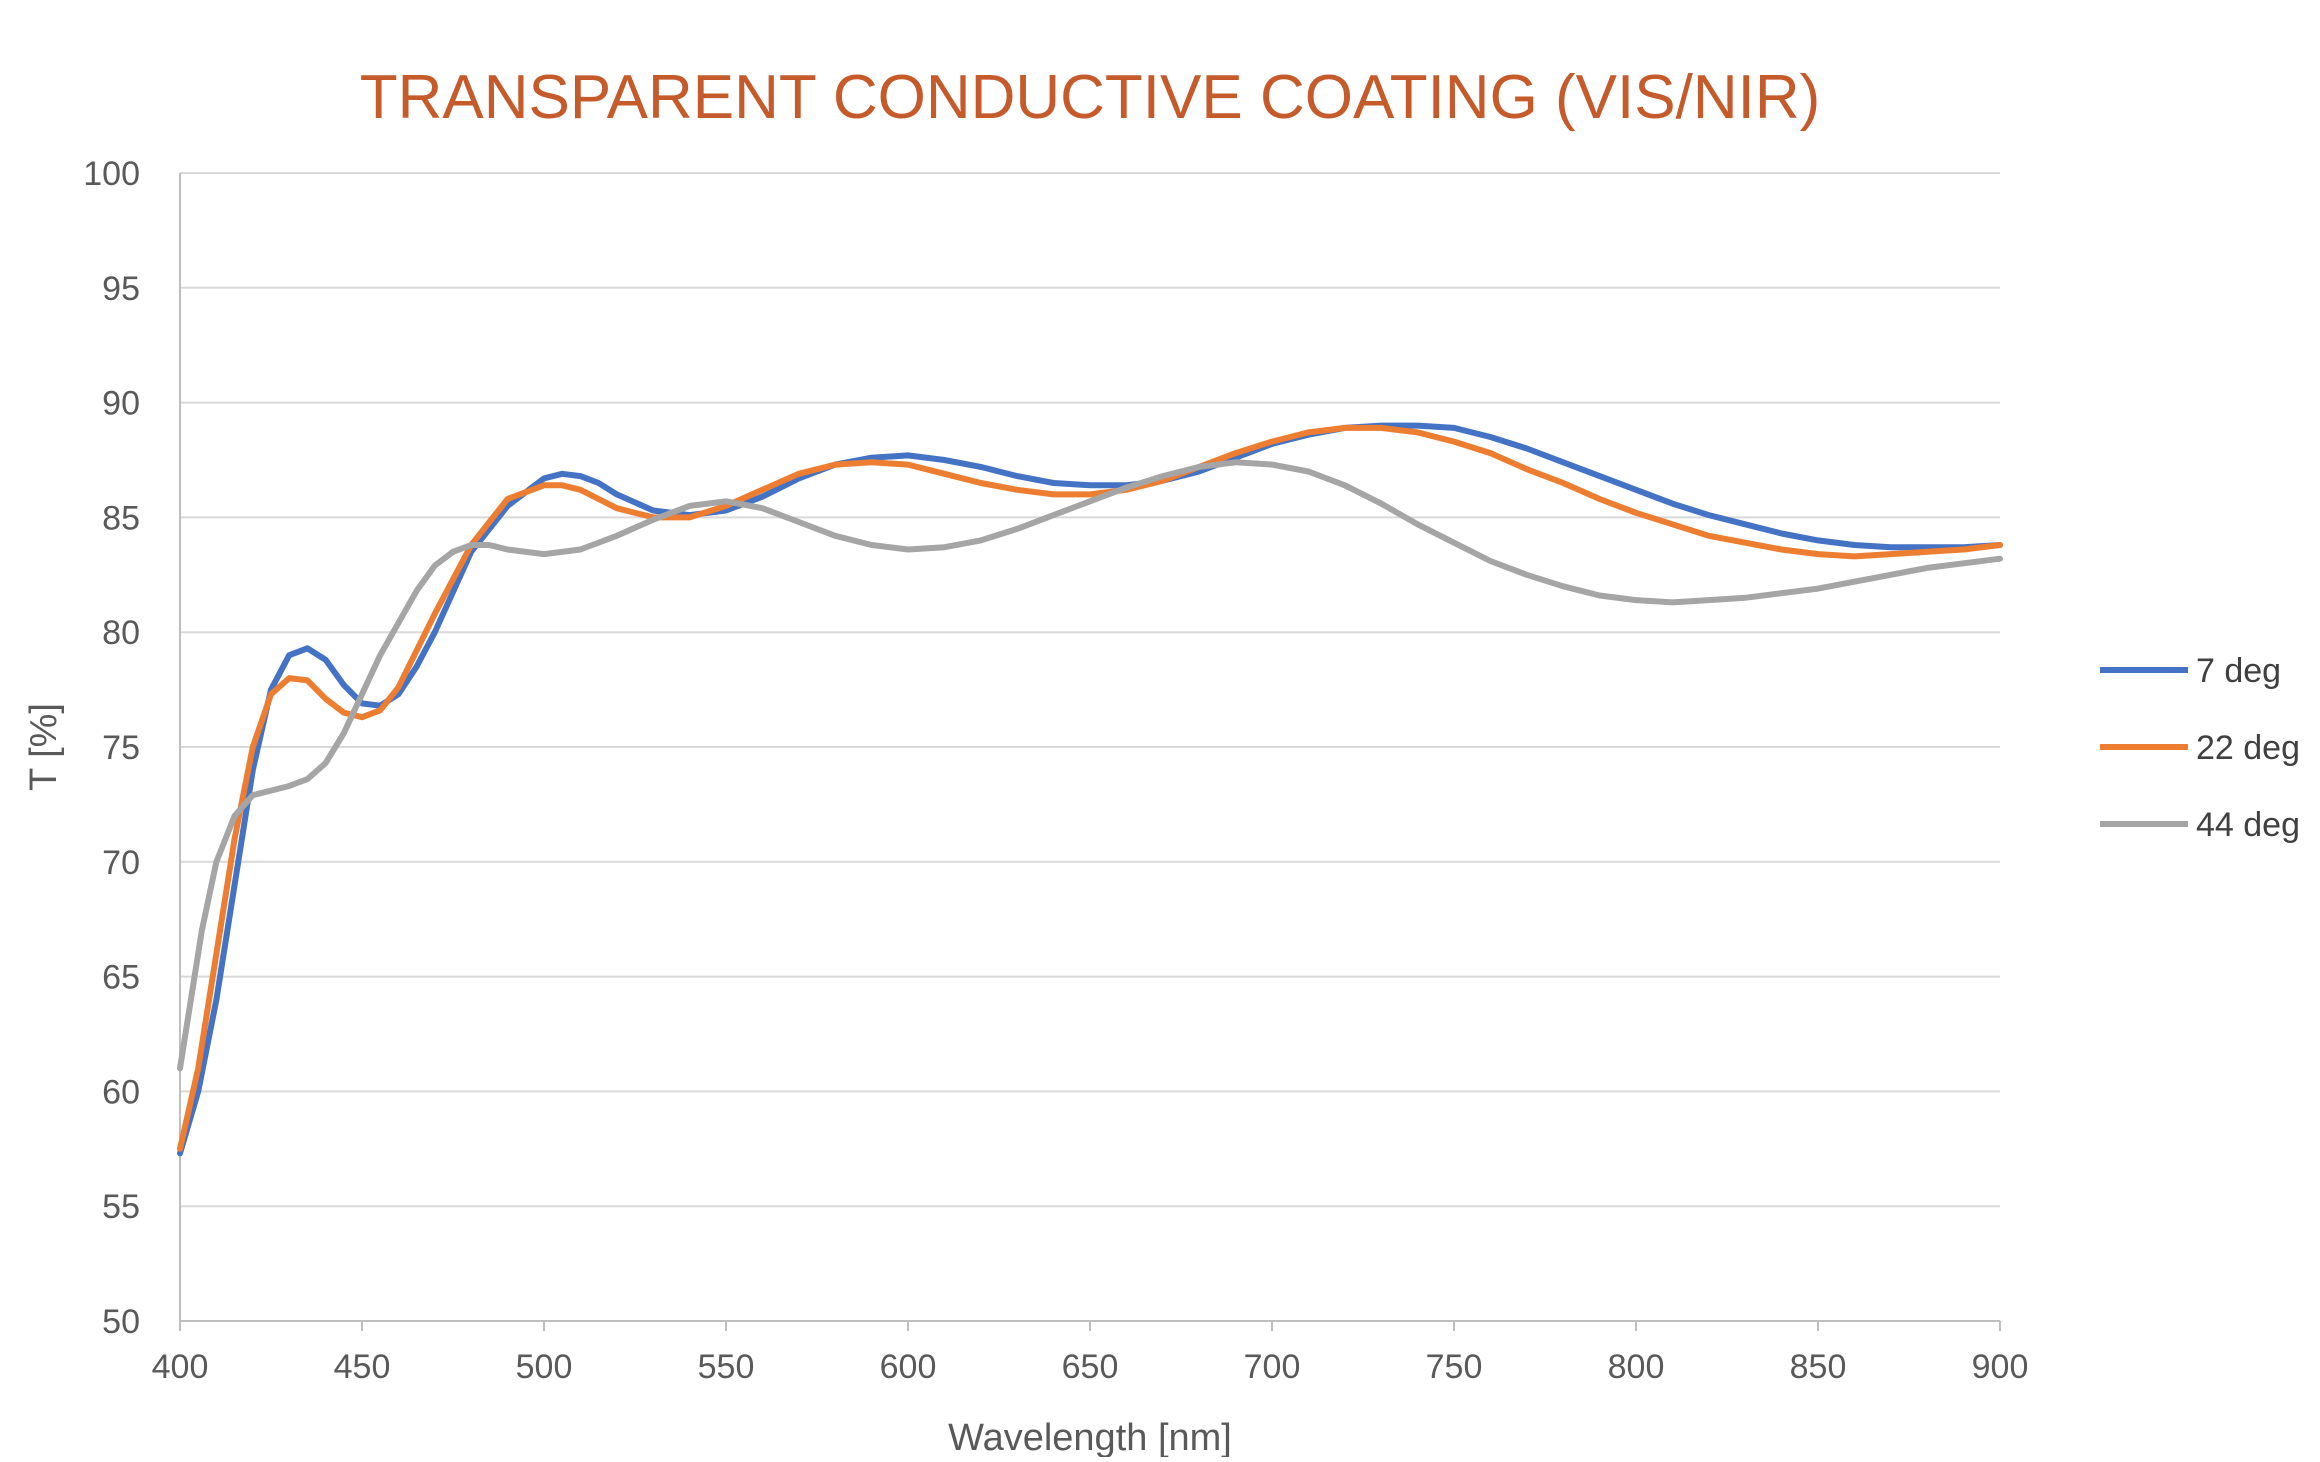 This screenshot has height=1462, width=2320. I want to click on chart-title: TRANSPARENT CONDUCTIVE COATING (VIS/NIR), so click(1090, 97).